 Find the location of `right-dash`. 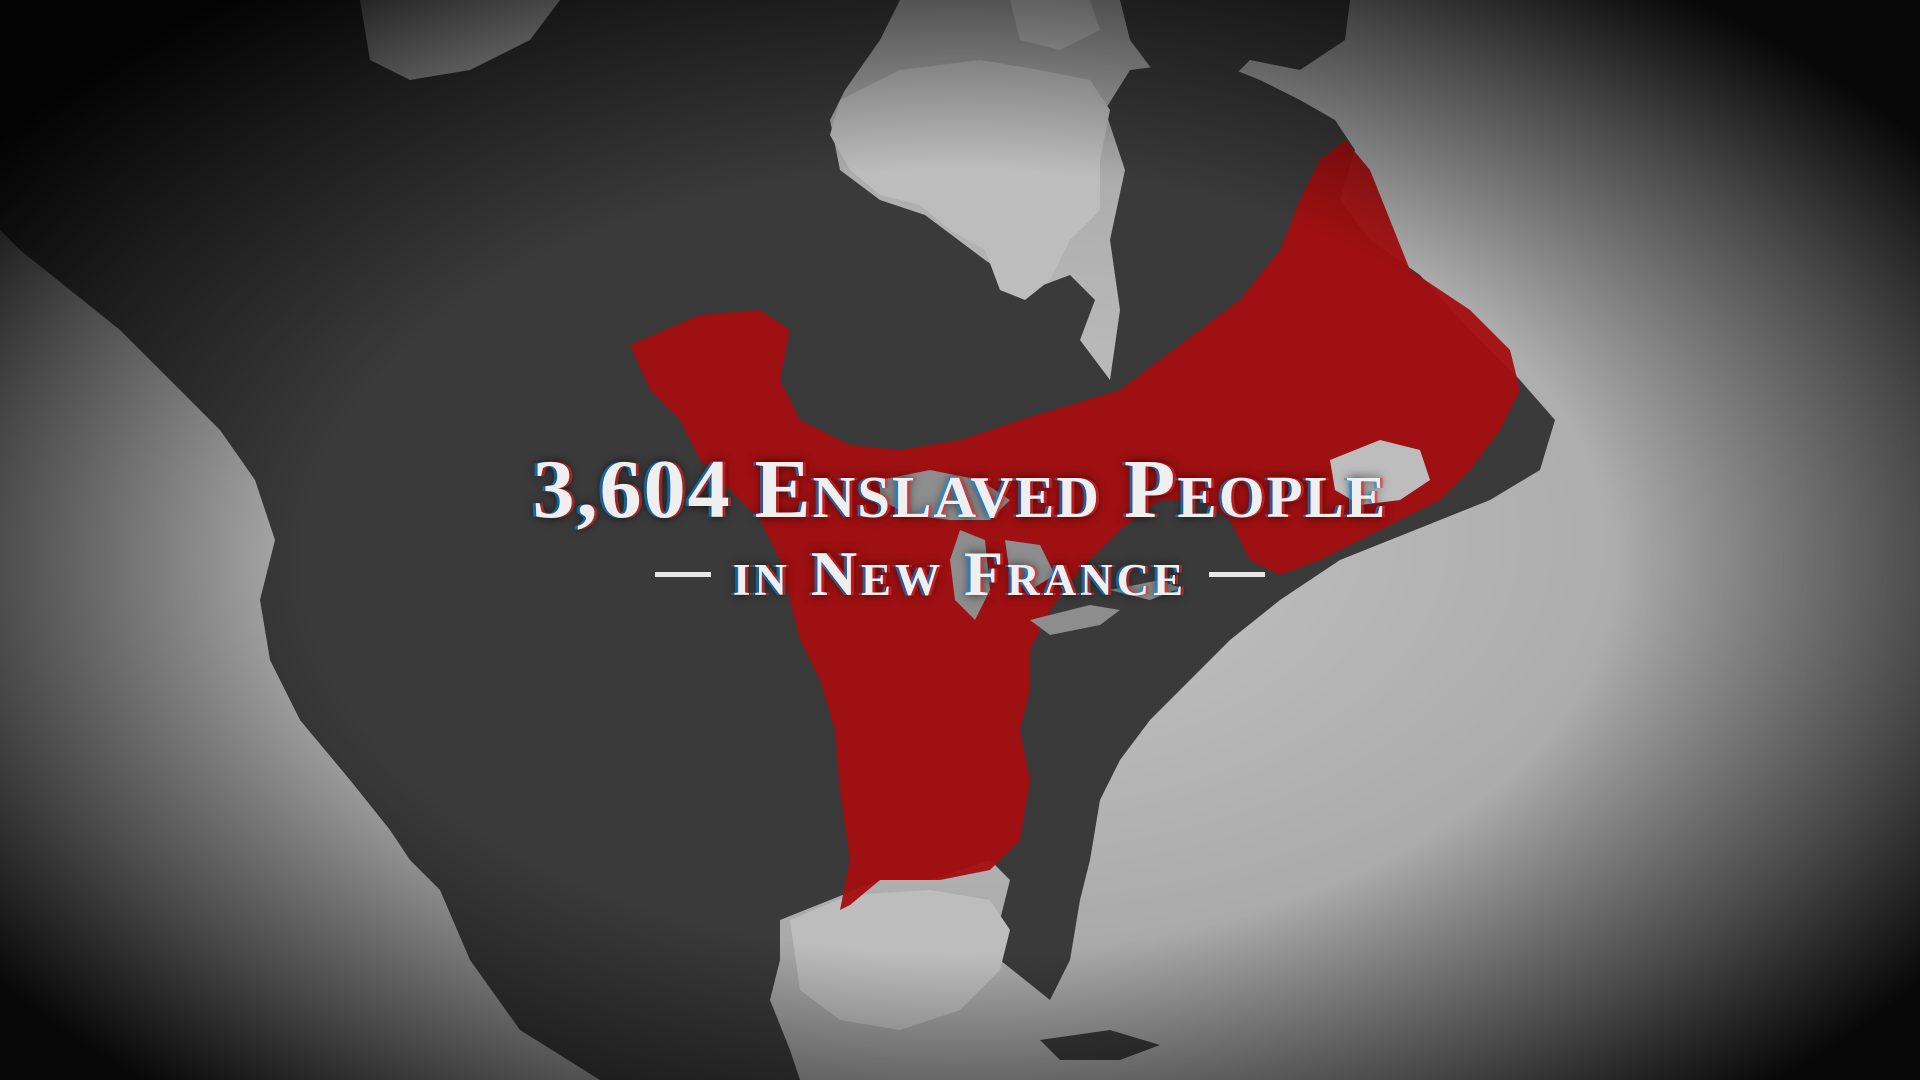

right-dash is located at coordinates (1237, 574).